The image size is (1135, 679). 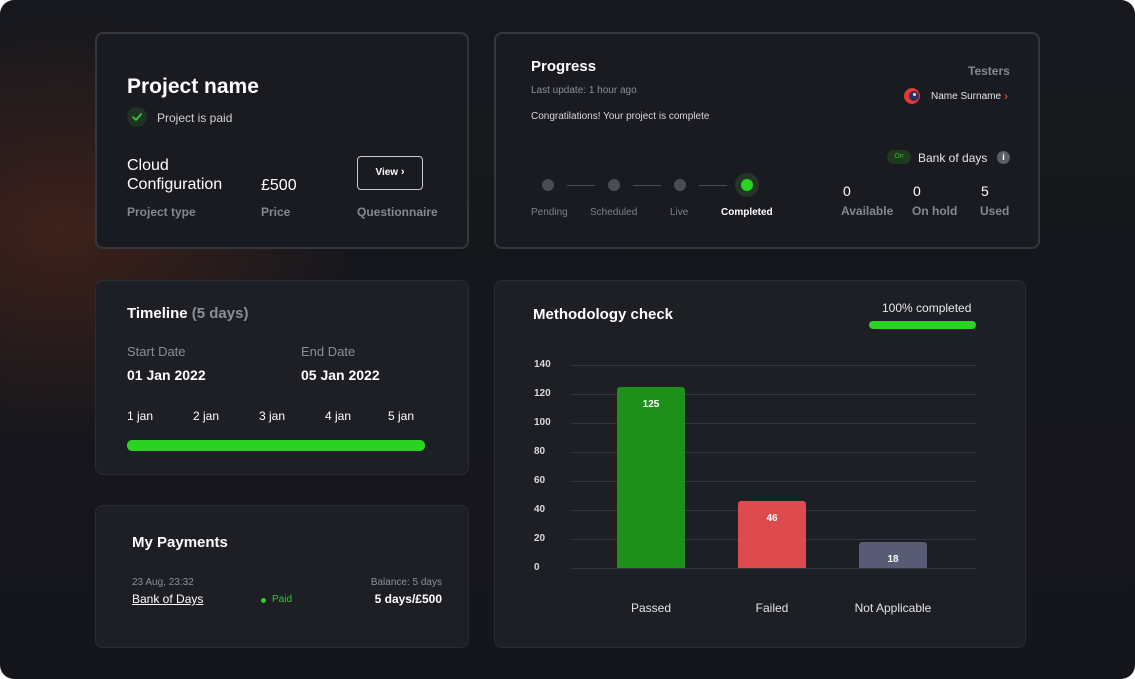 I want to click on payments-title: My Payments, so click(x=180, y=542).